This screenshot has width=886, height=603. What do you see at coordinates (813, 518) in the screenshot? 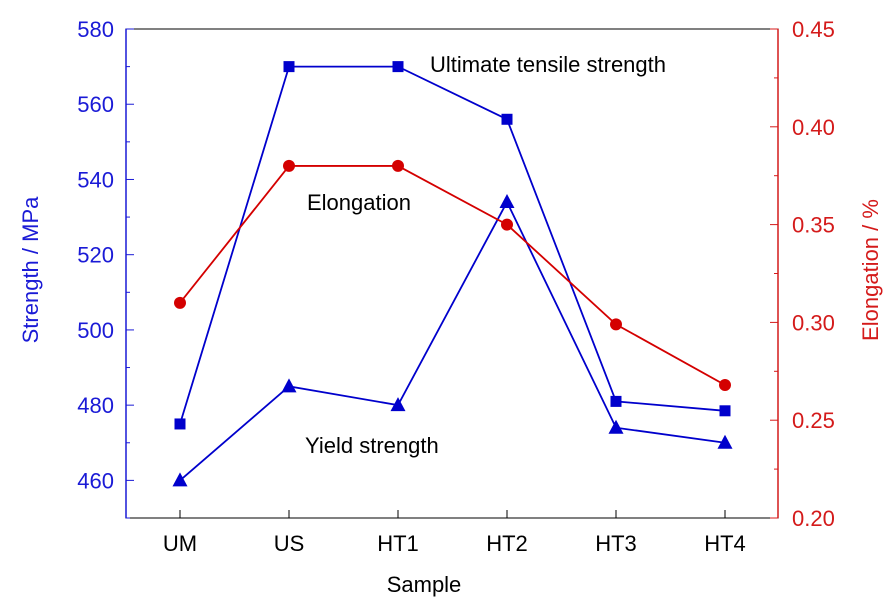
I see `right-tick-label: 0.20` at bounding box center [813, 518].